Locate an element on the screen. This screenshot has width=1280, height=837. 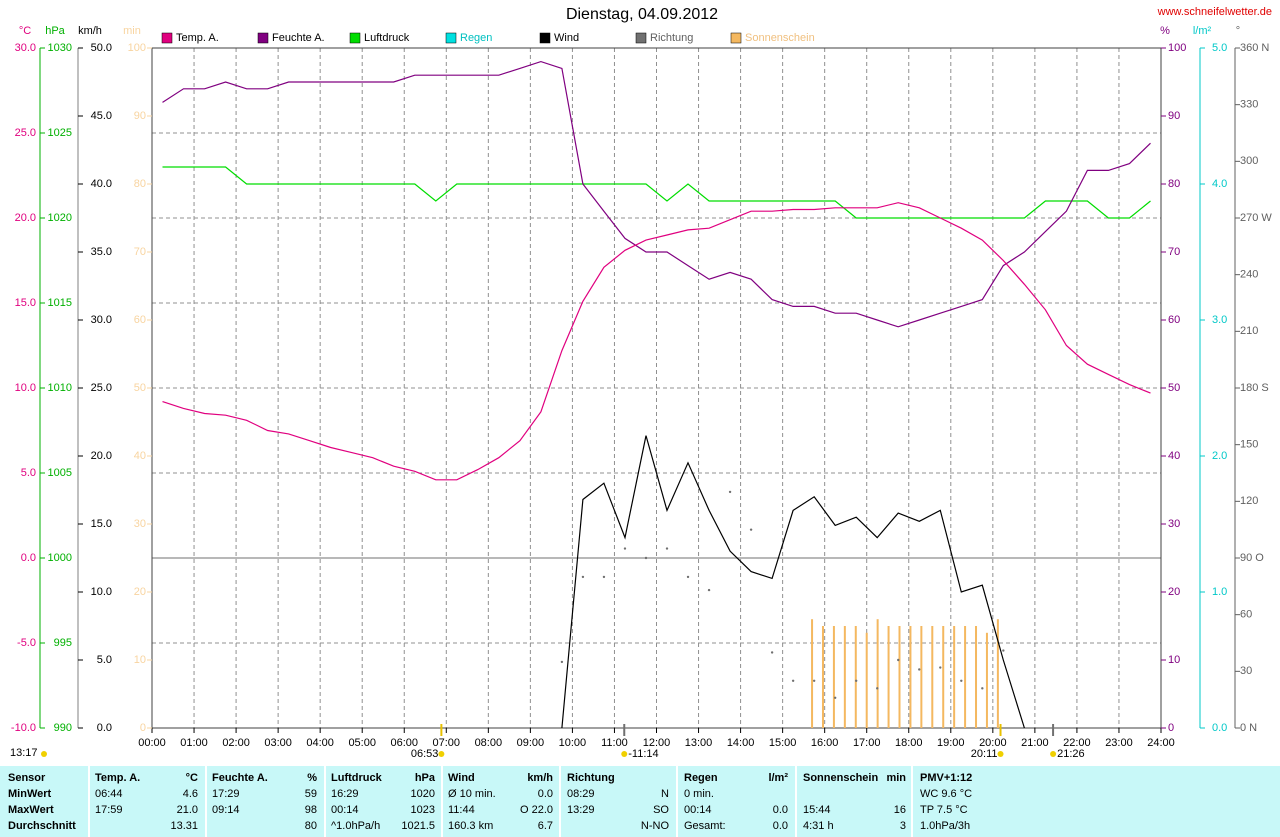
table-cell: 21.0 is located at coordinates (187, 810).